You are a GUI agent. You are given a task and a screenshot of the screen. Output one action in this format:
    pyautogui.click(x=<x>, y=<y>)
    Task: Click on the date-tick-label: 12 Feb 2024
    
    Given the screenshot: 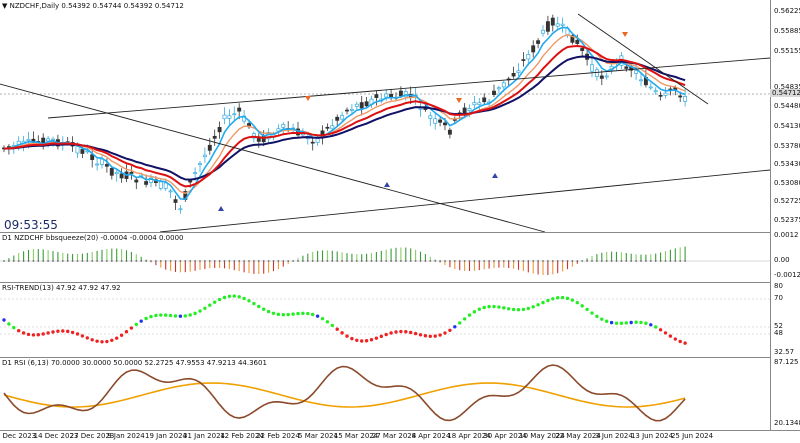 What is the action you would take?
    pyautogui.click(x=242, y=436)
    